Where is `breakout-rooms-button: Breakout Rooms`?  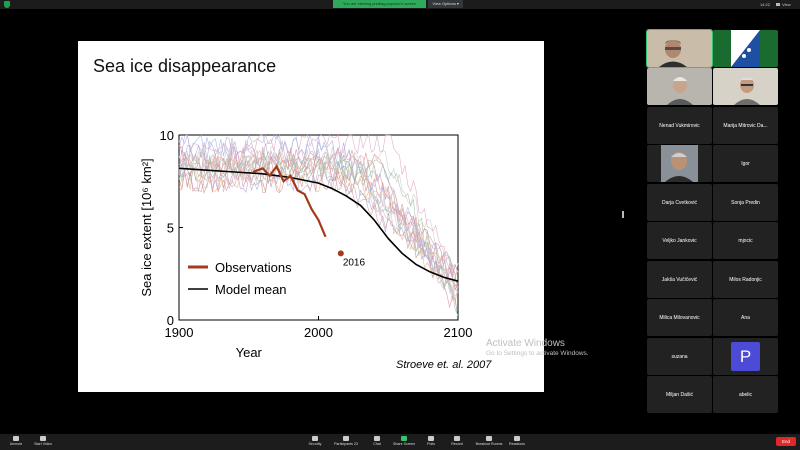
breakout-rooms-button: Breakout Rooms is located at coordinates (489, 442).